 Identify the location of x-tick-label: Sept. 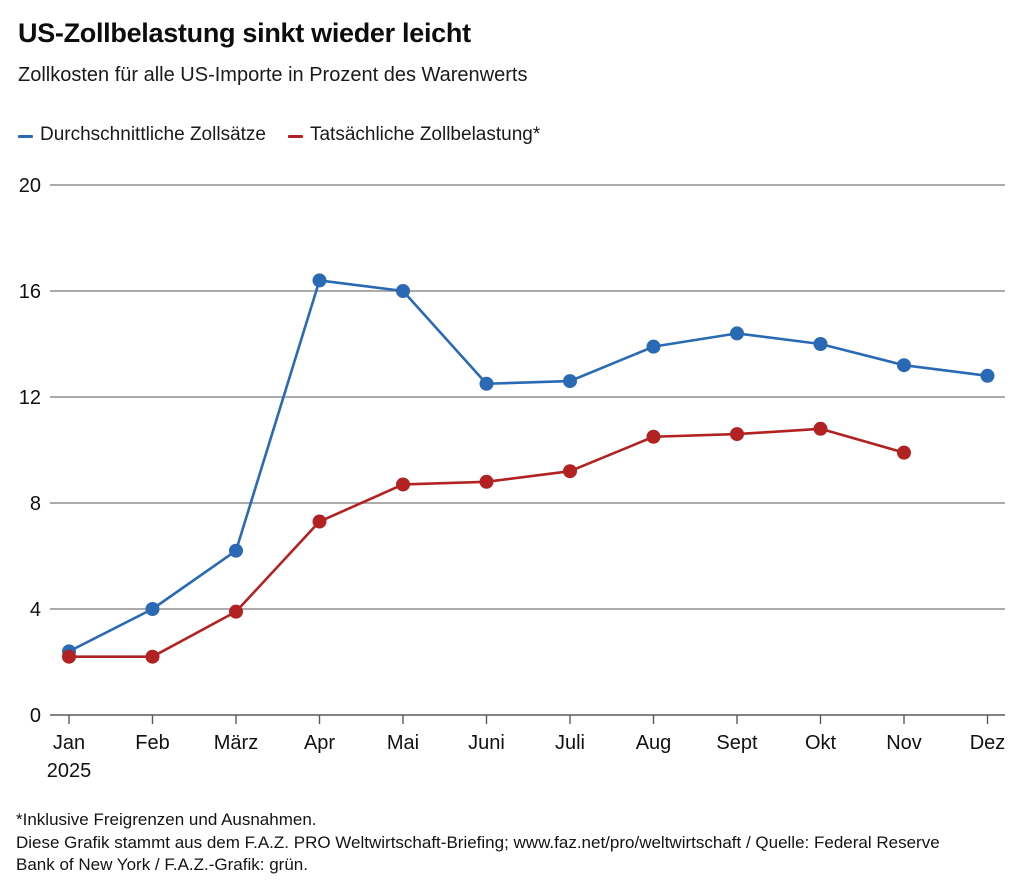
(737, 743).